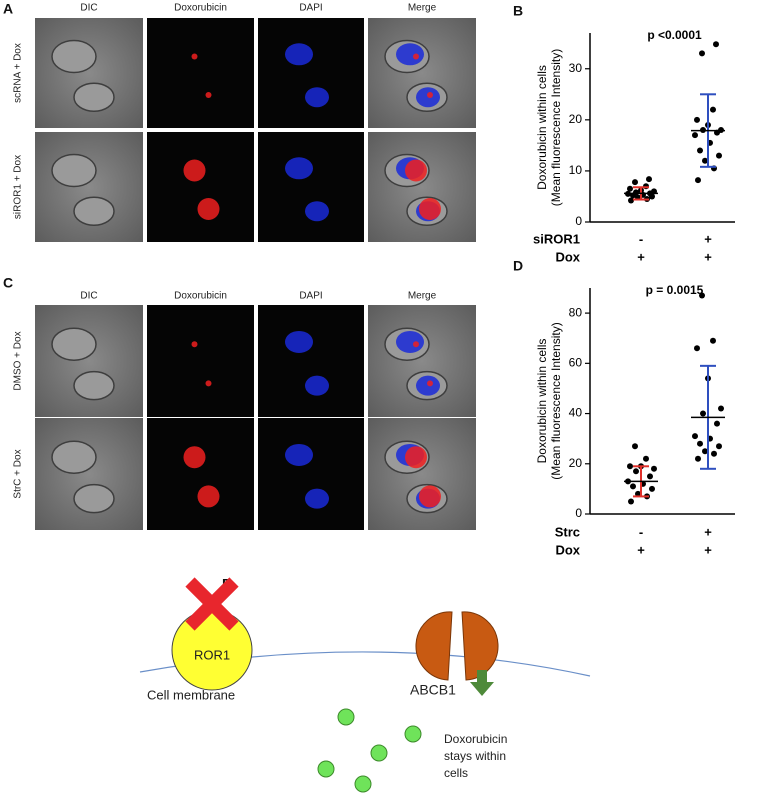 Image resolution: width=757 pixels, height=795 pixels. What do you see at coordinates (480, 646) in the screenshot?
I see `abcb1-right` at bounding box center [480, 646].